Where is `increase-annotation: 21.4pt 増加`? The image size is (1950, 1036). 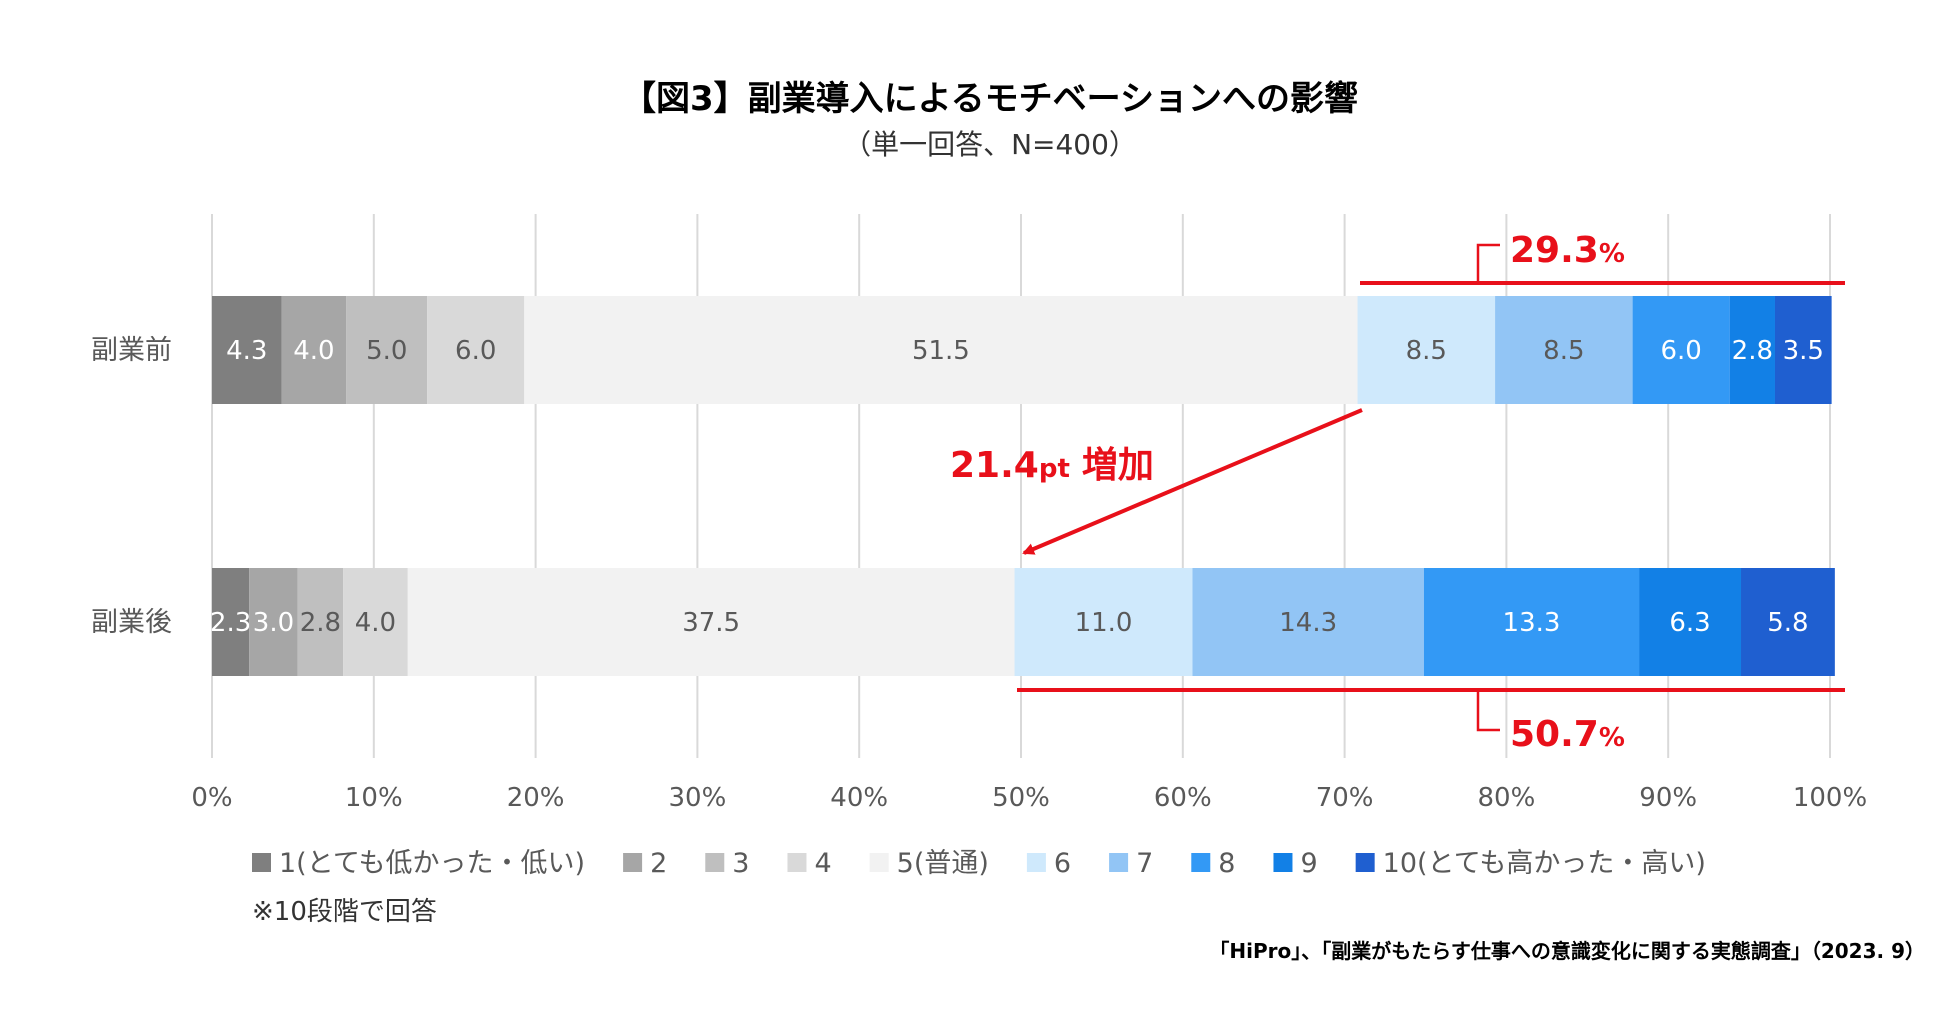 increase-annotation: 21.4pt 増加 is located at coordinates (1156, 481).